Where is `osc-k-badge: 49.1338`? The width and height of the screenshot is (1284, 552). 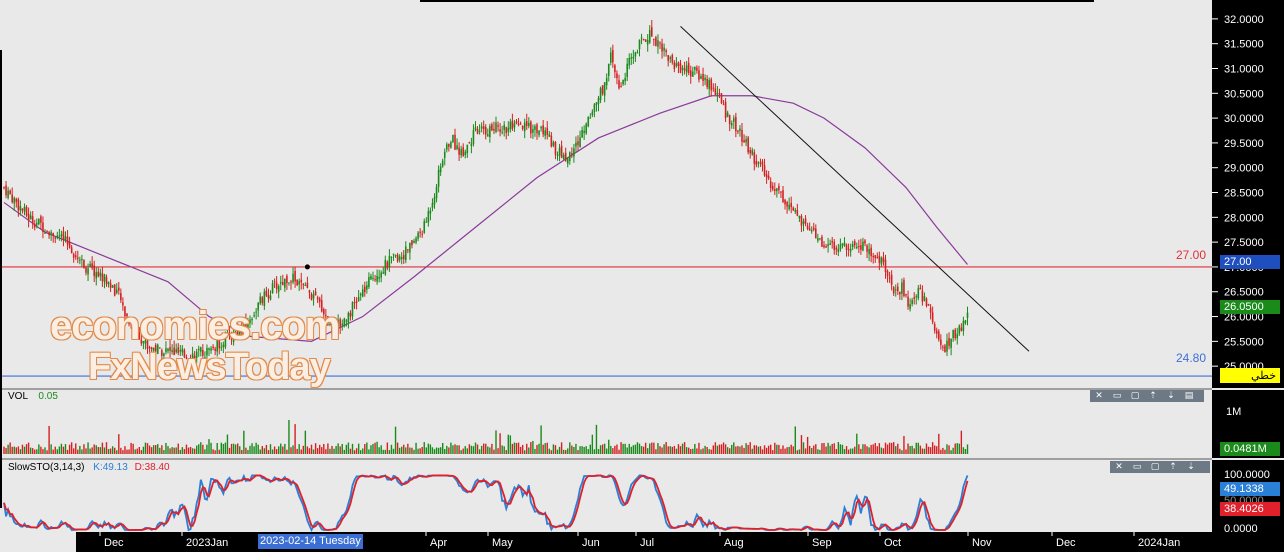 osc-k-badge: 49.1338 is located at coordinates (1250, 489).